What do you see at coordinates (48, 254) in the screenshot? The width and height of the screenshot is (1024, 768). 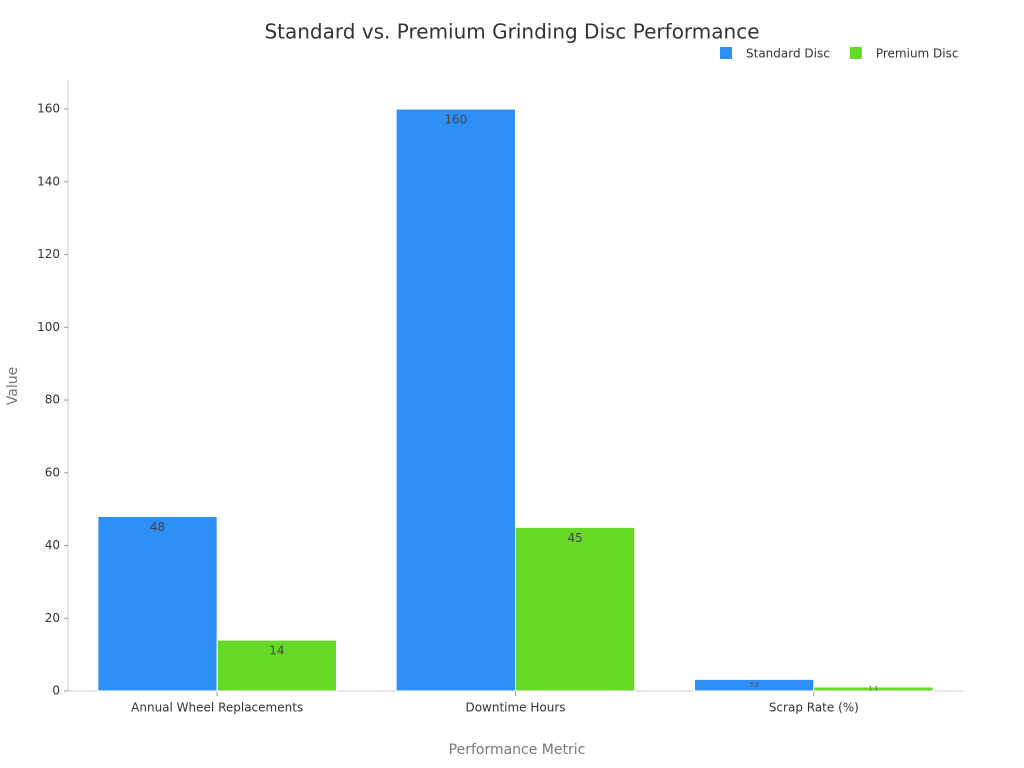 I see `y-tick-label: 120` at bounding box center [48, 254].